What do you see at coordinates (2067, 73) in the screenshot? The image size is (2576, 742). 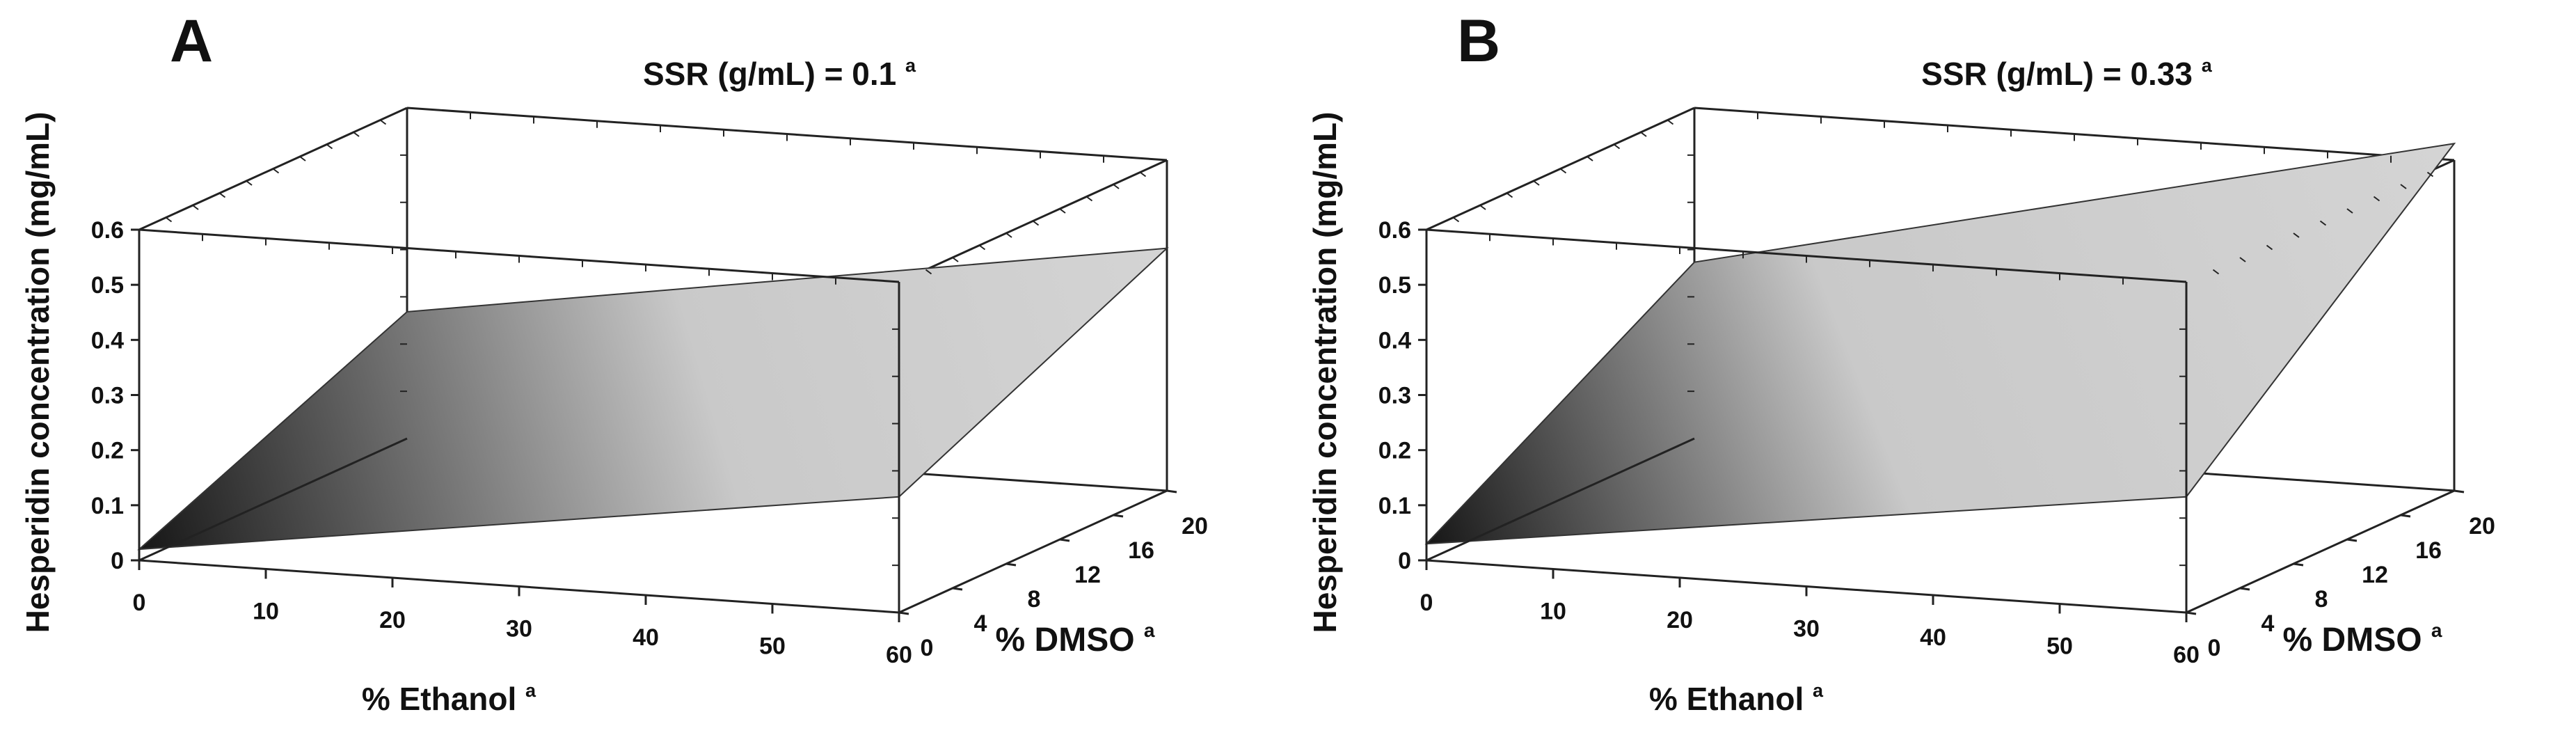 I see `chart-title: SSR (g/mL) = 0.33 a` at bounding box center [2067, 73].